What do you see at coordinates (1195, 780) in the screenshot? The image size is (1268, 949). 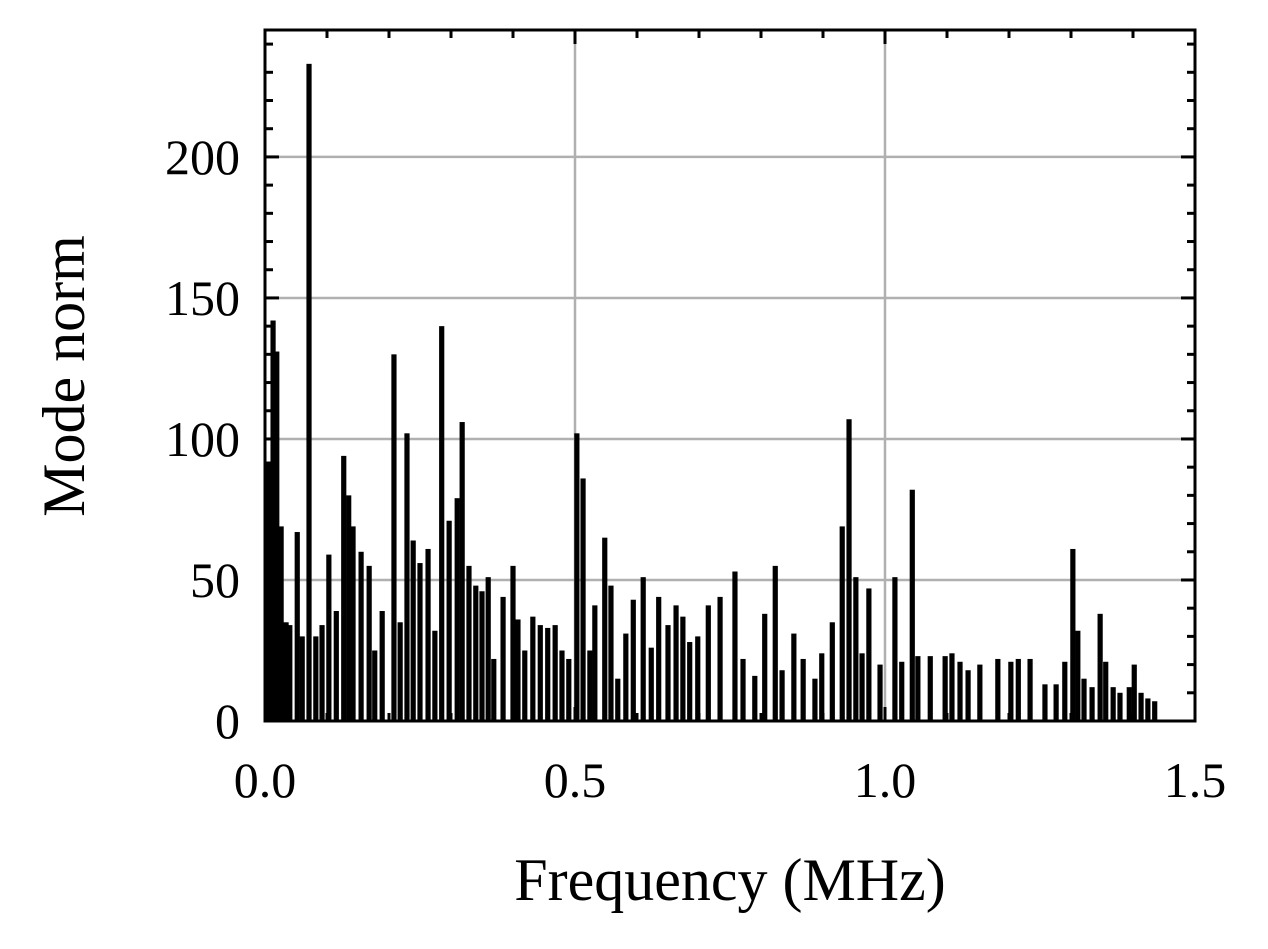 I see `x-tick-label: 1.5` at bounding box center [1195, 780].